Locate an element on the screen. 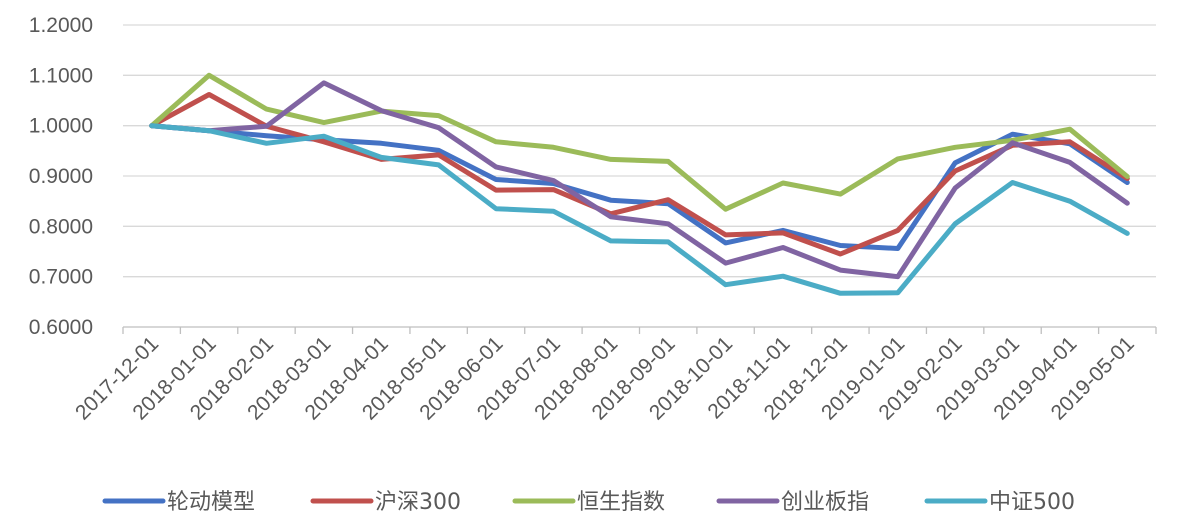 Image resolution: width=1182 pixels, height=531 pixels. legend-label: 恒生指数 is located at coordinates (621, 502).